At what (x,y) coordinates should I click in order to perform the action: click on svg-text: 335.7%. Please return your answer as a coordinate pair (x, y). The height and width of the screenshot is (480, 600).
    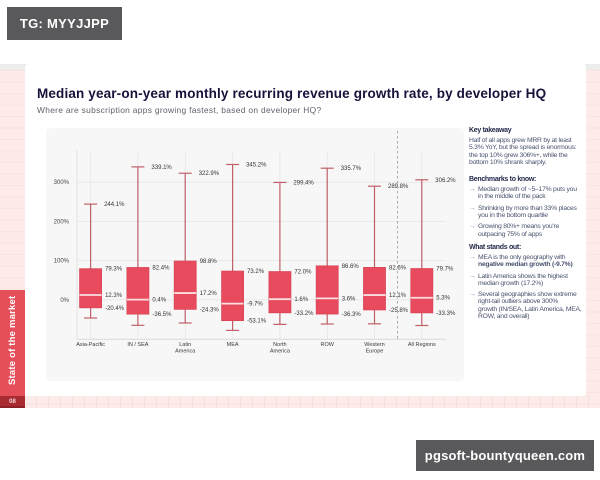
    Looking at the image, I should click on (351, 169).